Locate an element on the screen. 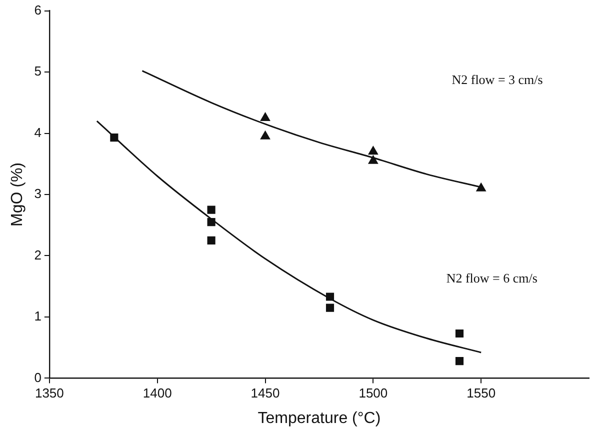 Image resolution: width=597 pixels, height=436 pixels. y-tick-label: 4 is located at coordinates (38, 132).